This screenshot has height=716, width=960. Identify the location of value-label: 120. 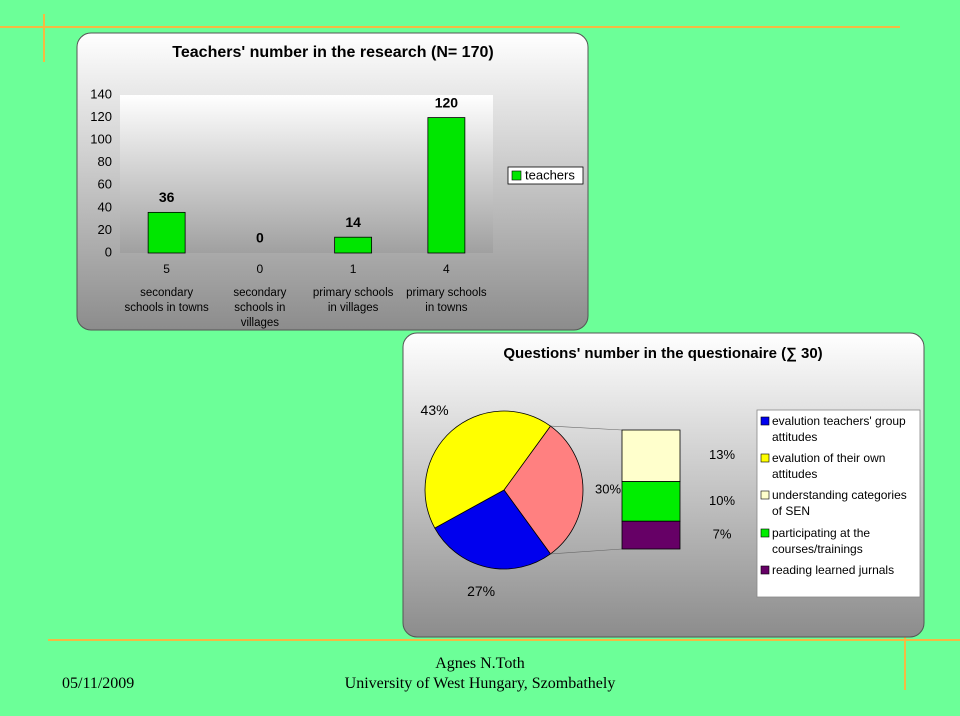
(447, 102).